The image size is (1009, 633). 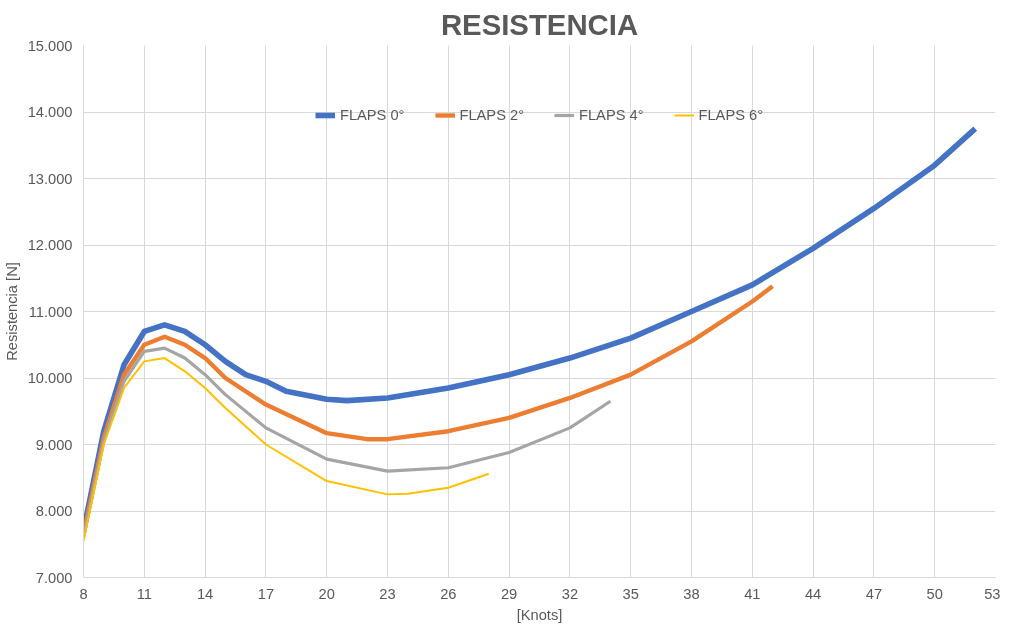 I want to click on chart-title: RESISTENCIA, so click(x=539, y=24).